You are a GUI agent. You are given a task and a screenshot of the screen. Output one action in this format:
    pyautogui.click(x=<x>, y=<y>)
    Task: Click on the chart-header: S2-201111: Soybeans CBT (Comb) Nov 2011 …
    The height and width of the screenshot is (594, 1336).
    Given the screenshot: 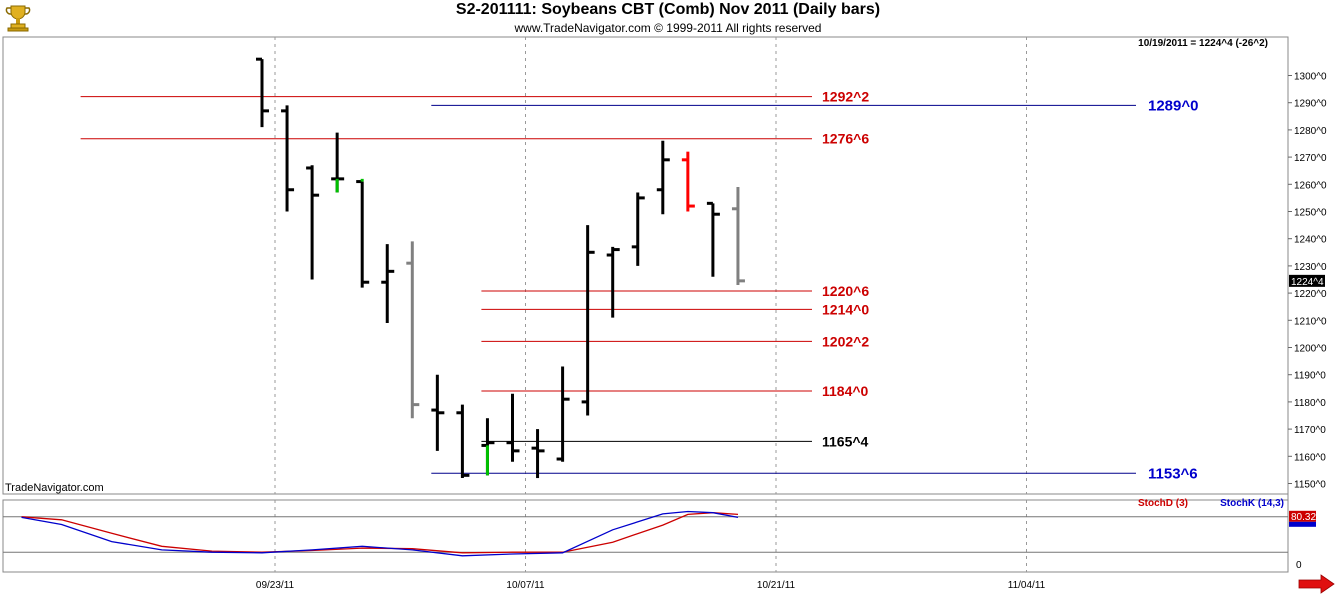 What is the action you would take?
    pyautogui.click(x=668, y=18)
    